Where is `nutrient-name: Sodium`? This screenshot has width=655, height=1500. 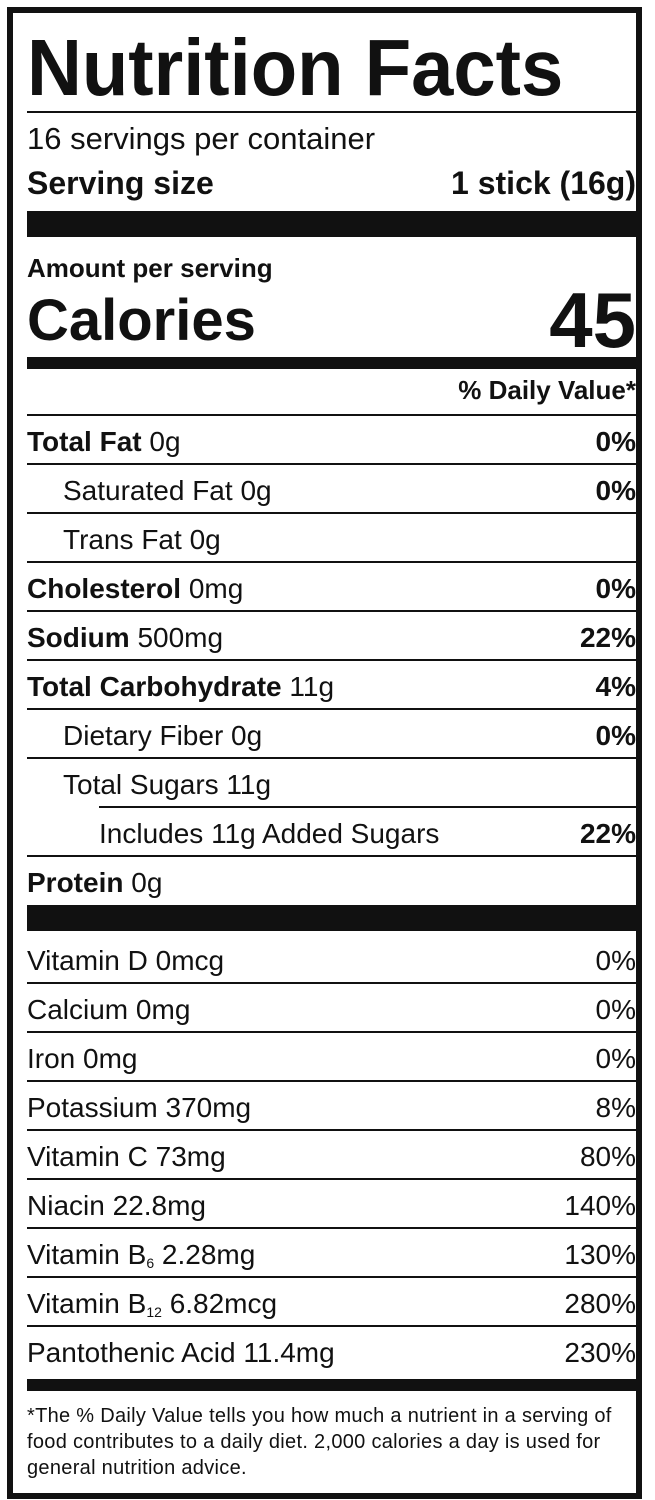 nutrient-name: Sodium is located at coordinates (78, 637).